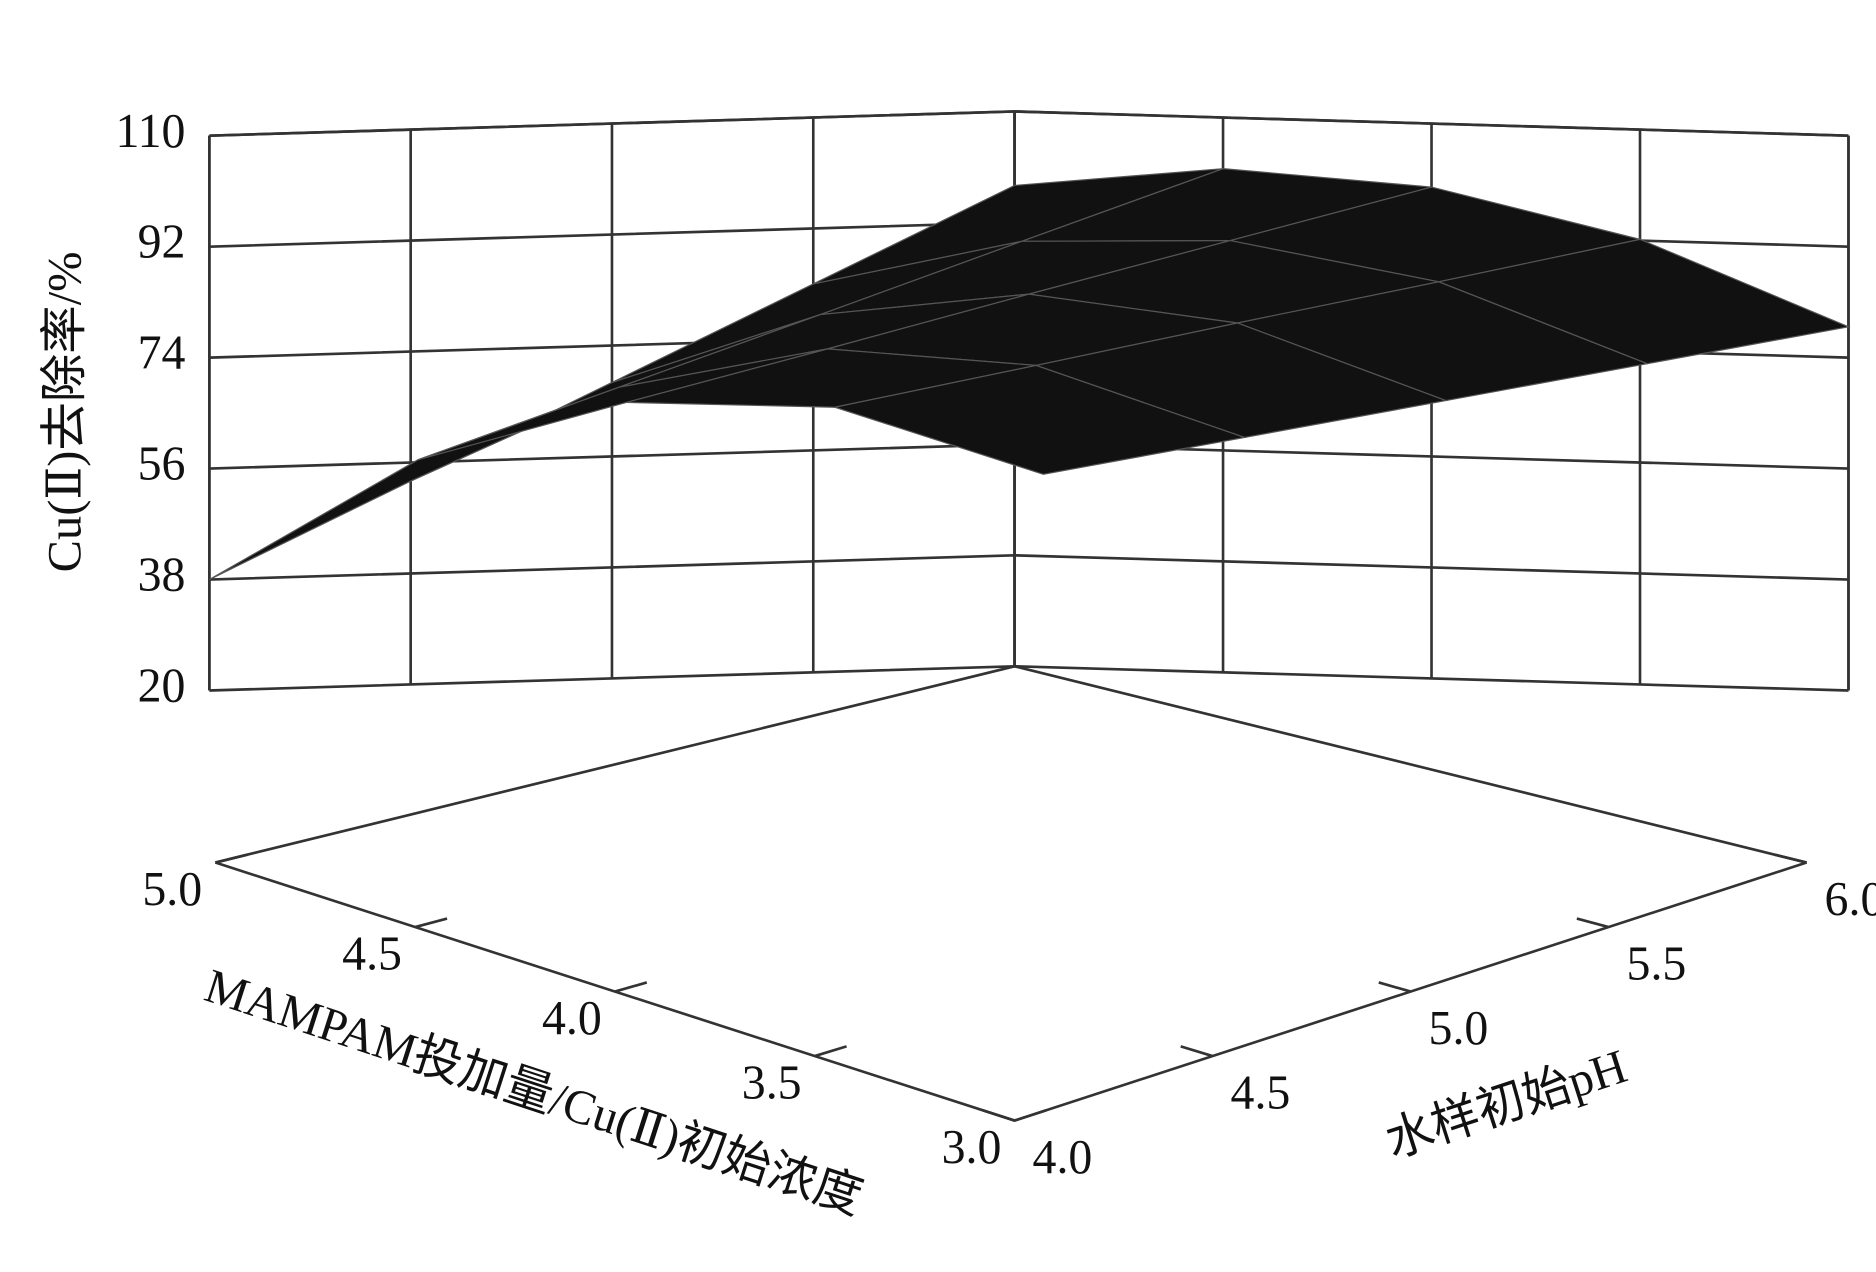 The image size is (1876, 1272). I want to click on z-tick-label: 92, so click(162, 242).